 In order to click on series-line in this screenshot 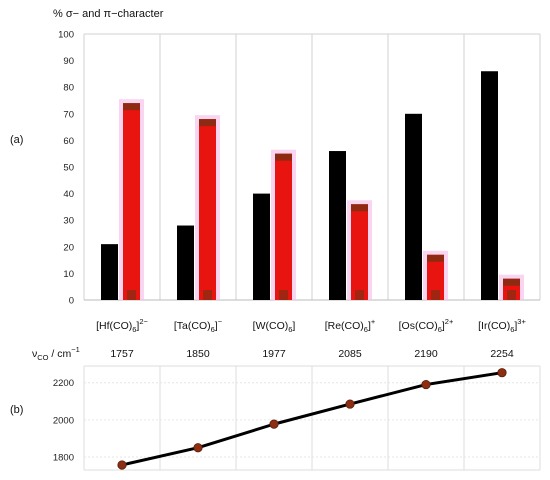, I will do `click(312, 419)`.